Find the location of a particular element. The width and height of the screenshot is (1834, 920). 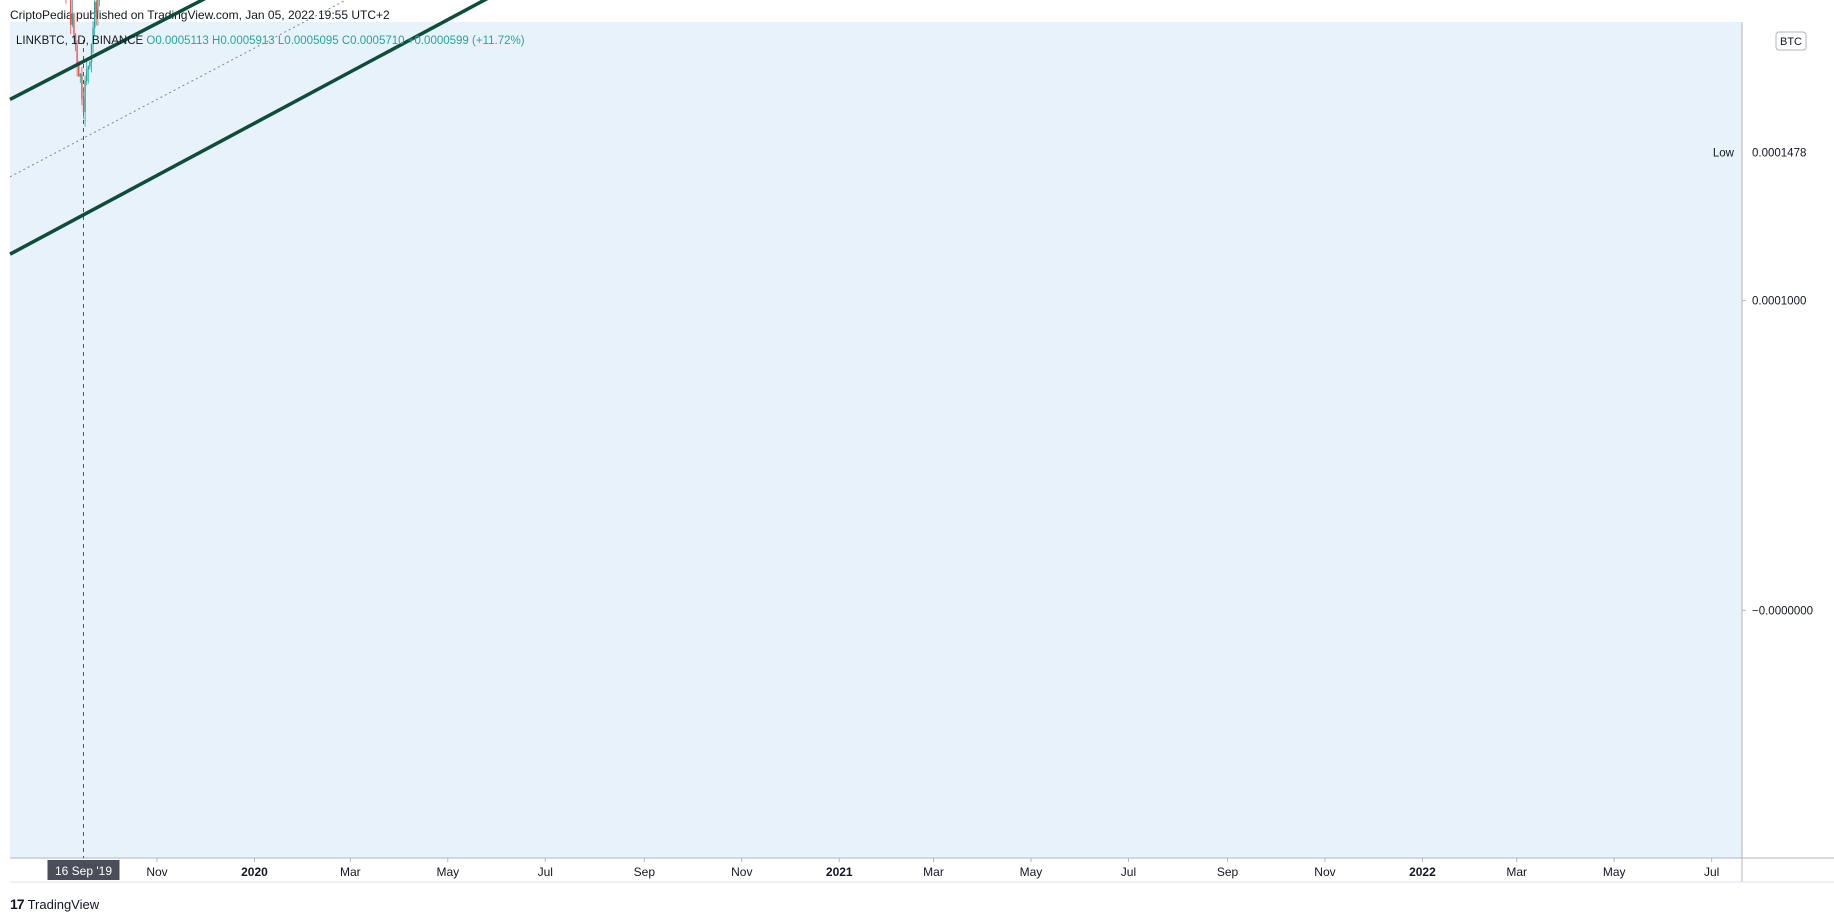

low-marker-label: Low is located at coordinates (1724, 154).